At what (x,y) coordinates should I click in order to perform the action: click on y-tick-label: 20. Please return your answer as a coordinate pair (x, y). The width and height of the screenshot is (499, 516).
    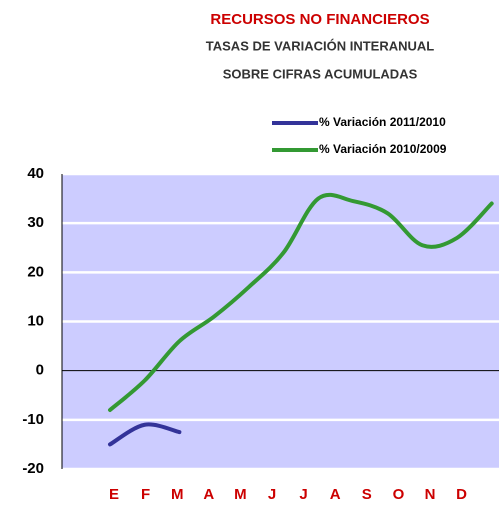
    Looking at the image, I should click on (35, 271).